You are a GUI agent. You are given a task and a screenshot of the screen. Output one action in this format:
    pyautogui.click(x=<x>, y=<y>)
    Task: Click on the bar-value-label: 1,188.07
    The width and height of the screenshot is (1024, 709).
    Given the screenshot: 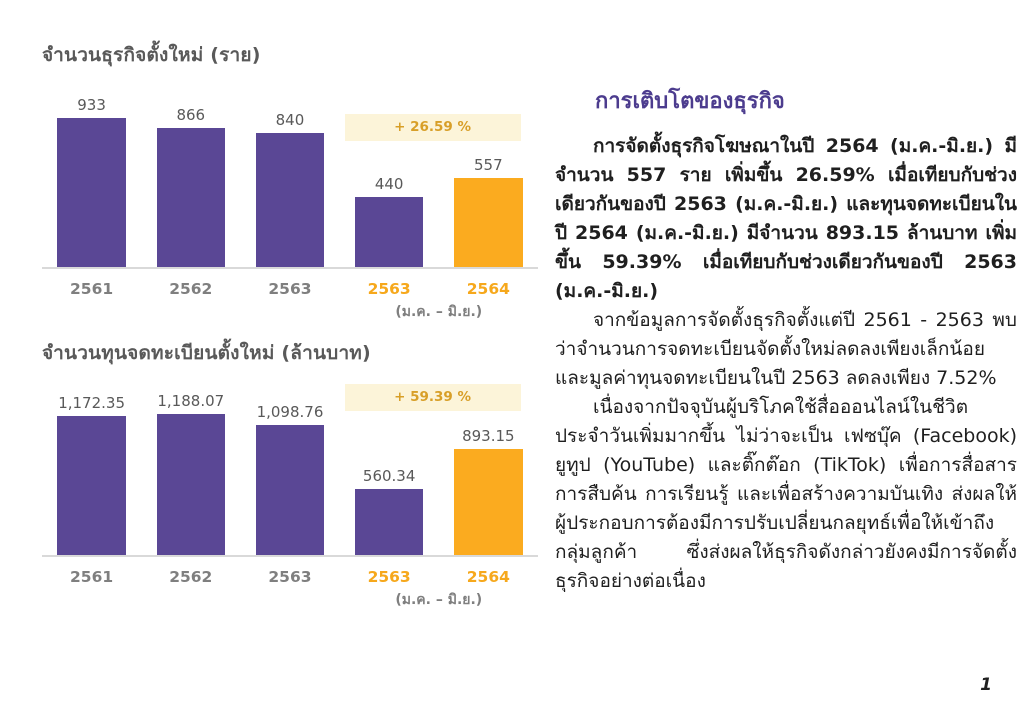 What is the action you would take?
    pyautogui.click(x=191, y=401)
    